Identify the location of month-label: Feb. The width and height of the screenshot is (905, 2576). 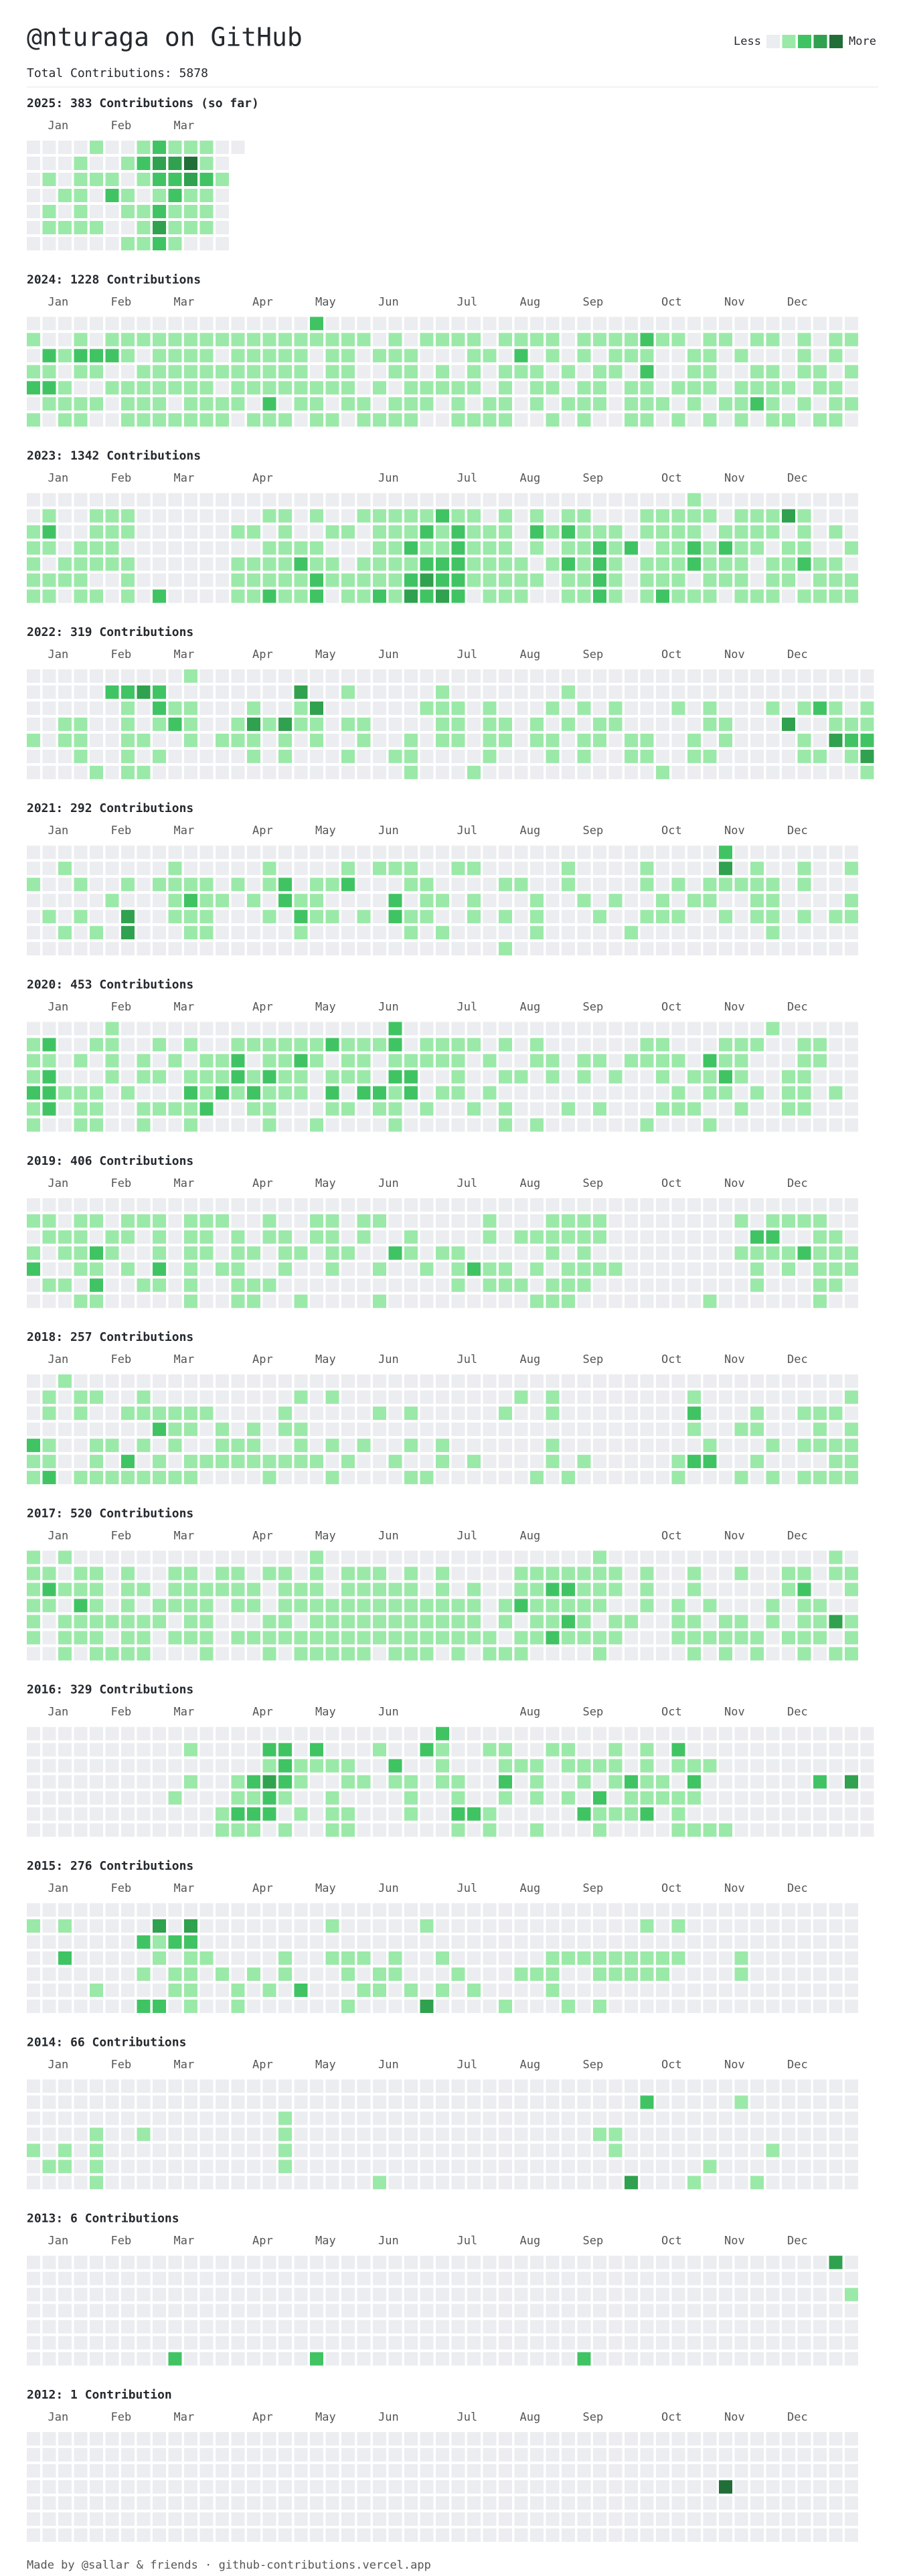
(121, 1712).